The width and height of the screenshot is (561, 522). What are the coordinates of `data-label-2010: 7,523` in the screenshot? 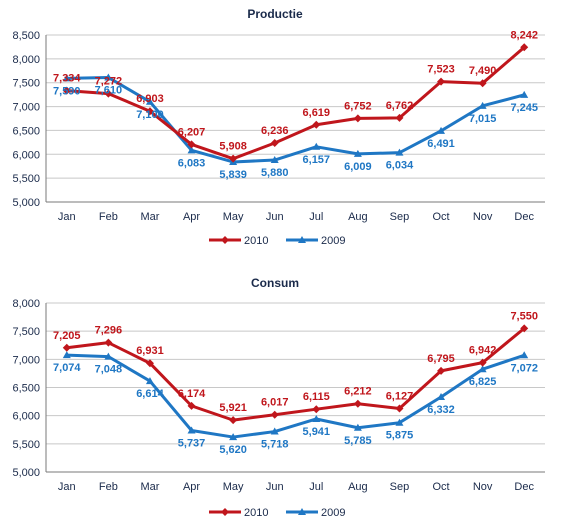 It's located at (441, 70).